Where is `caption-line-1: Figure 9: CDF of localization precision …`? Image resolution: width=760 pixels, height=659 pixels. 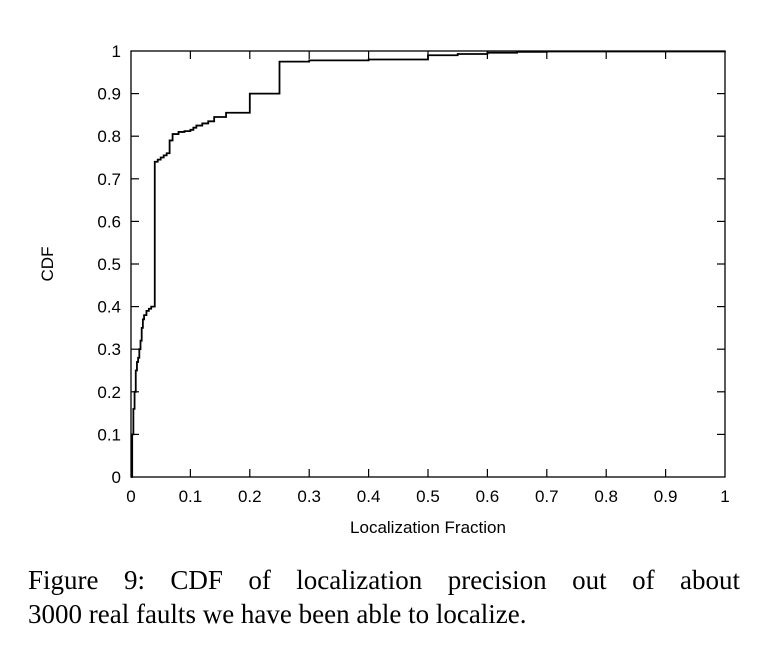
caption-line-1: Figure 9: CDF of localization precision … is located at coordinates (384, 580).